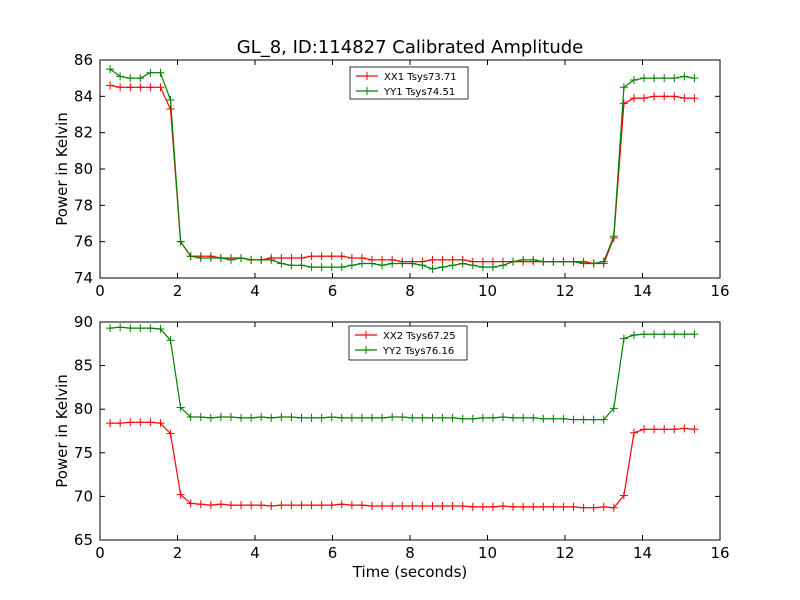 The image size is (800, 600). I want to click on legend-label: XX1 Tsys73.71, so click(420, 77).